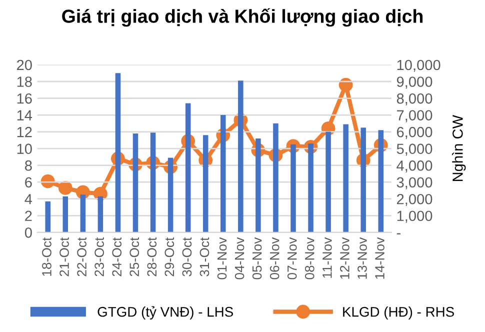 The width and height of the screenshot is (485, 332). I want to click on x-tick-label: 25-Oct, so click(135, 256).